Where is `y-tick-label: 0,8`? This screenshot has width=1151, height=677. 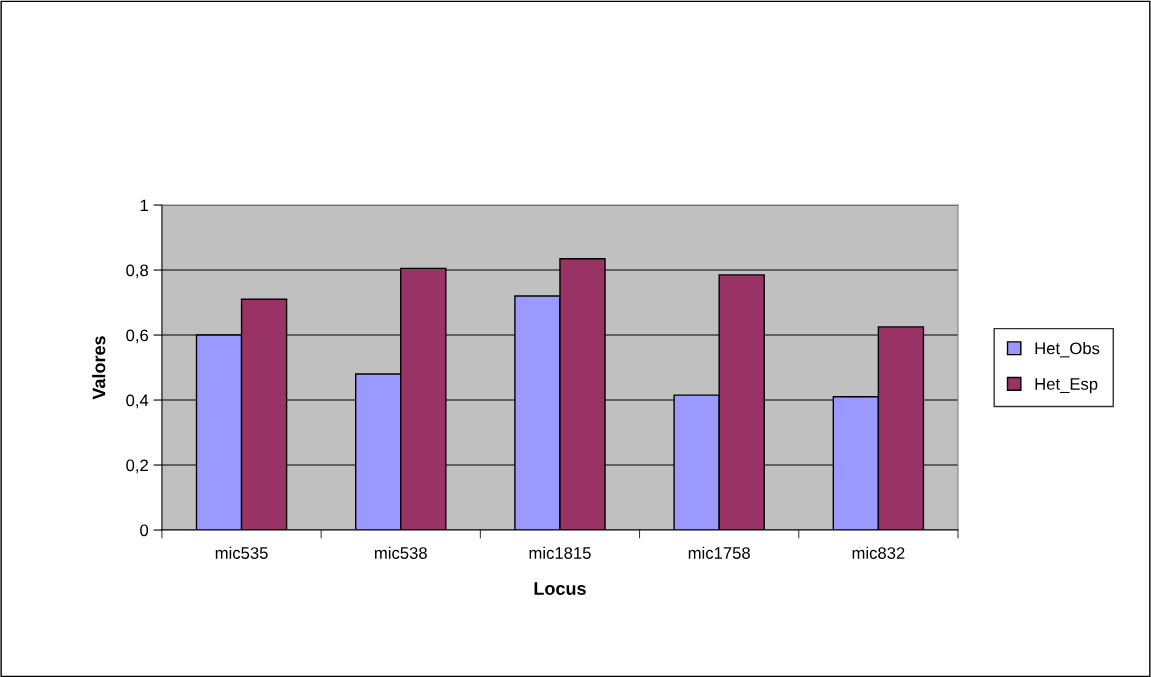 y-tick-label: 0,8 is located at coordinates (137, 271).